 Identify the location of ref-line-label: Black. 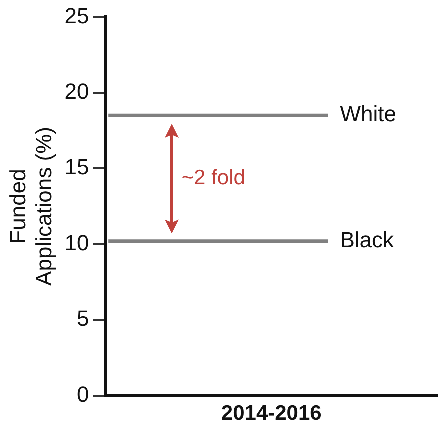
(367, 239).